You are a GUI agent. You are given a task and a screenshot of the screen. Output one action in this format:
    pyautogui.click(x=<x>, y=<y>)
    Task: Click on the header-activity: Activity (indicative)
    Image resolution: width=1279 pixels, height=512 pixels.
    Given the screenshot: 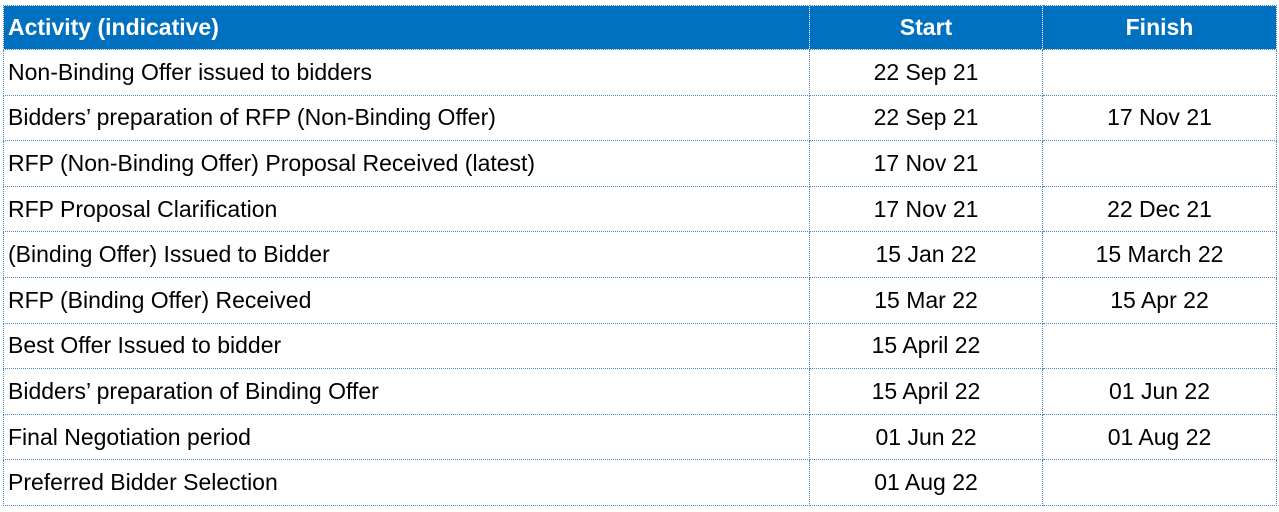 What is the action you would take?
    pyautogui.click(x=406, y=27)
    